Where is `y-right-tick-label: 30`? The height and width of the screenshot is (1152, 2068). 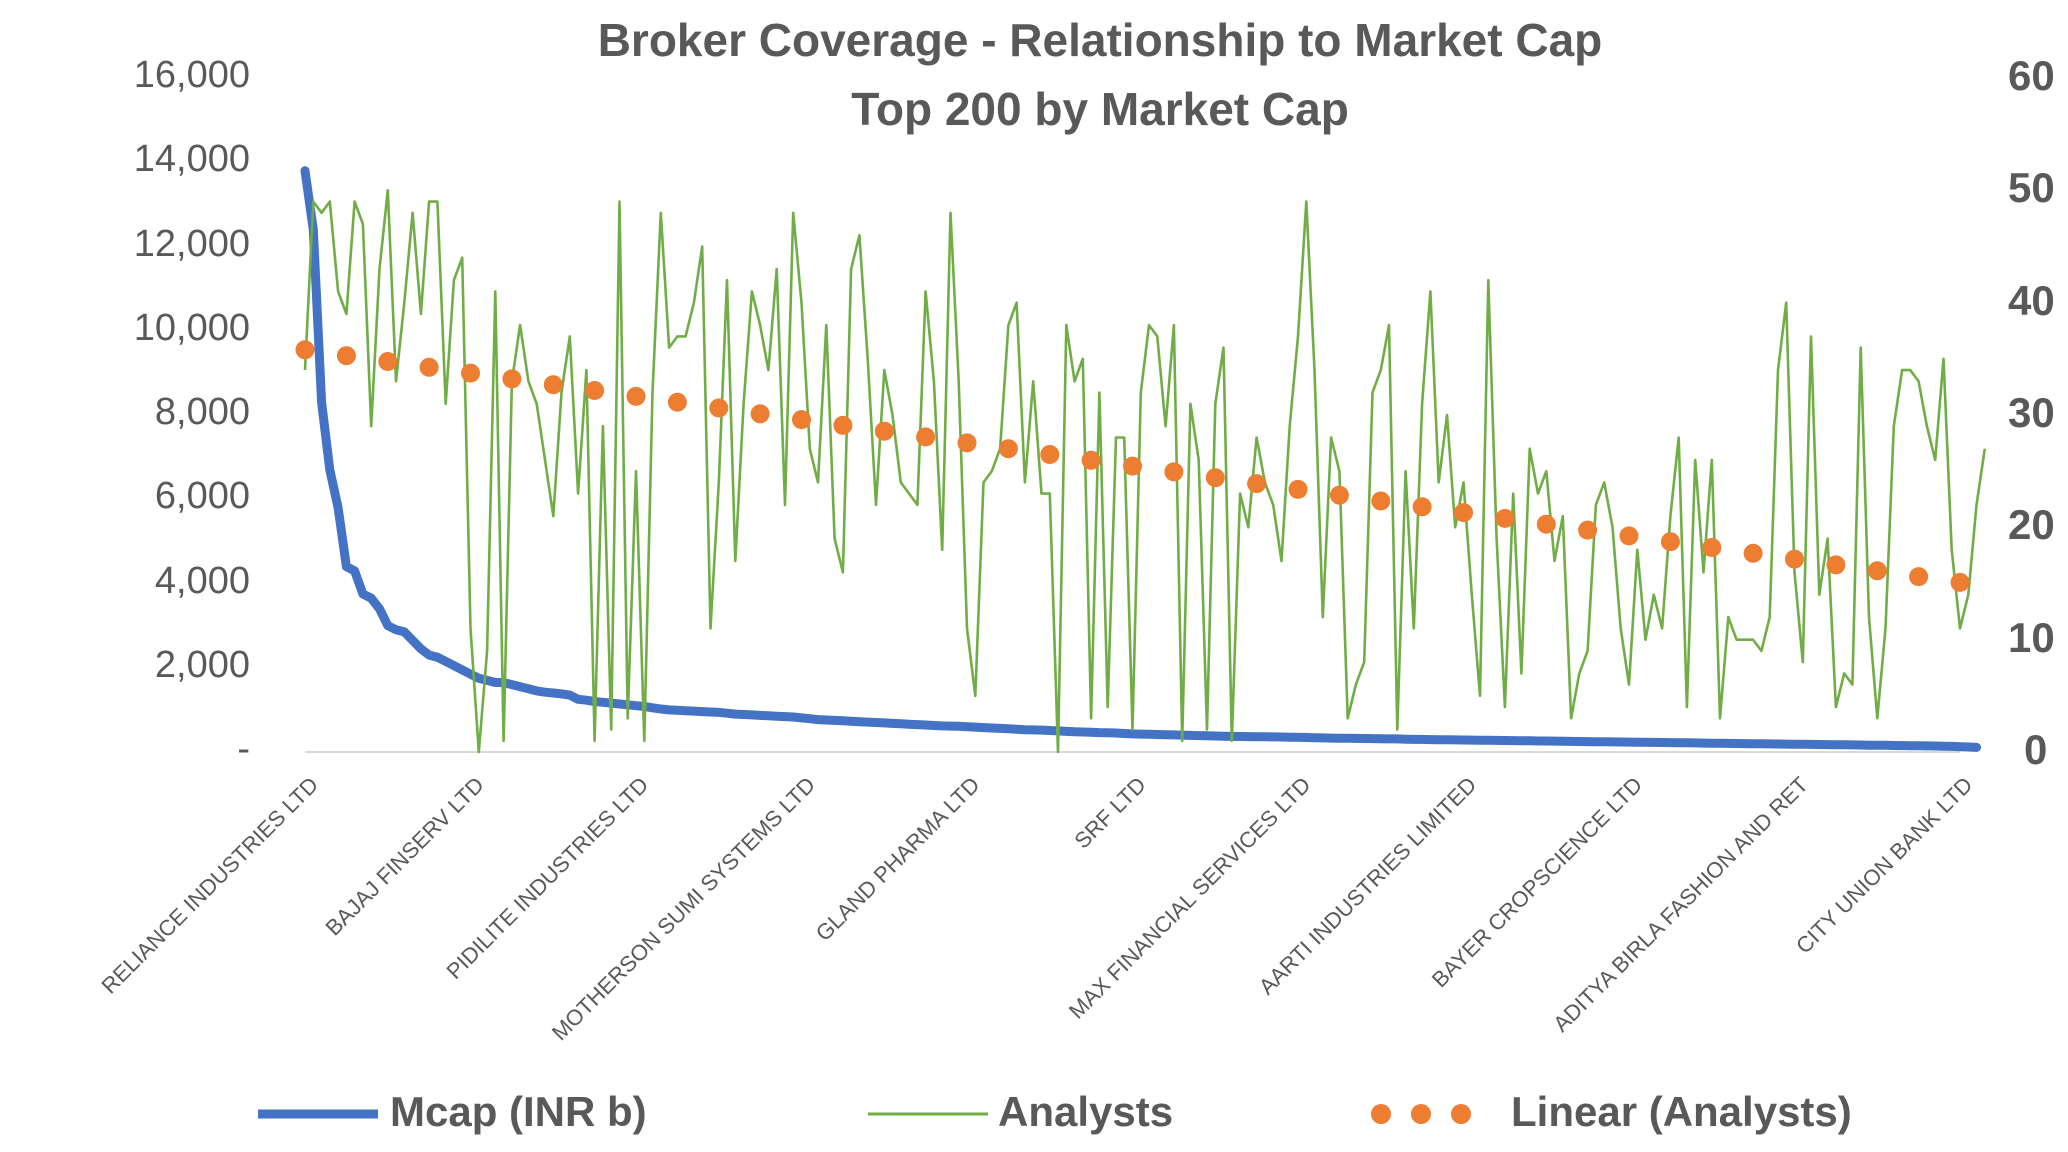 y-right-tick-label: 30 is located at coordinates (2031, 412).